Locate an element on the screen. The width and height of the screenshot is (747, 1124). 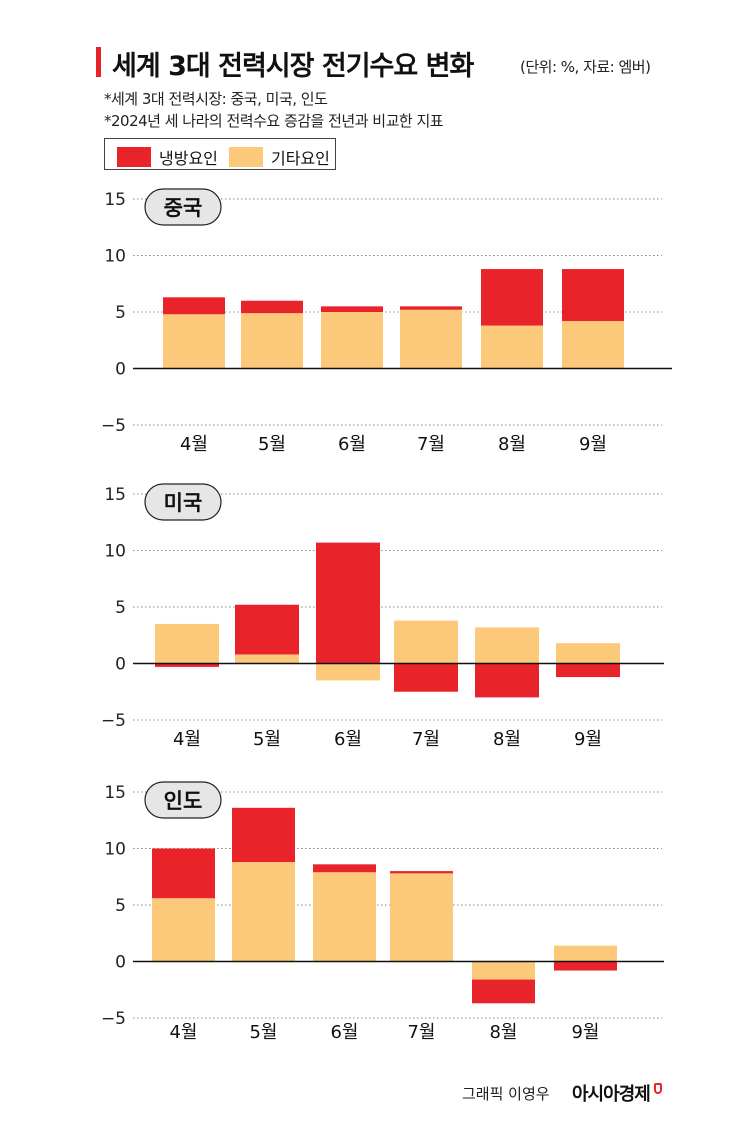
country-title: 중국 is located at coordinates (183, 208).